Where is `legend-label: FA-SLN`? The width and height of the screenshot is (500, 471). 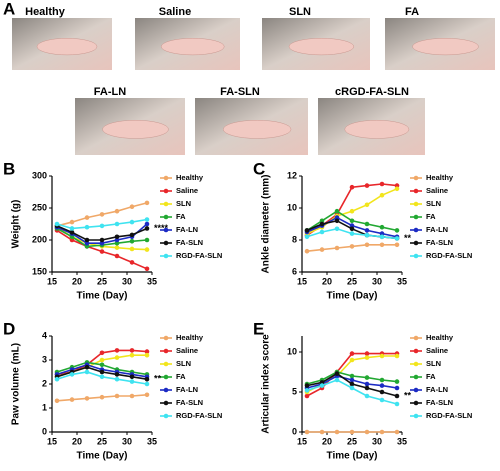 legend-label: FA-SLN is located at coordinates (439, 402).